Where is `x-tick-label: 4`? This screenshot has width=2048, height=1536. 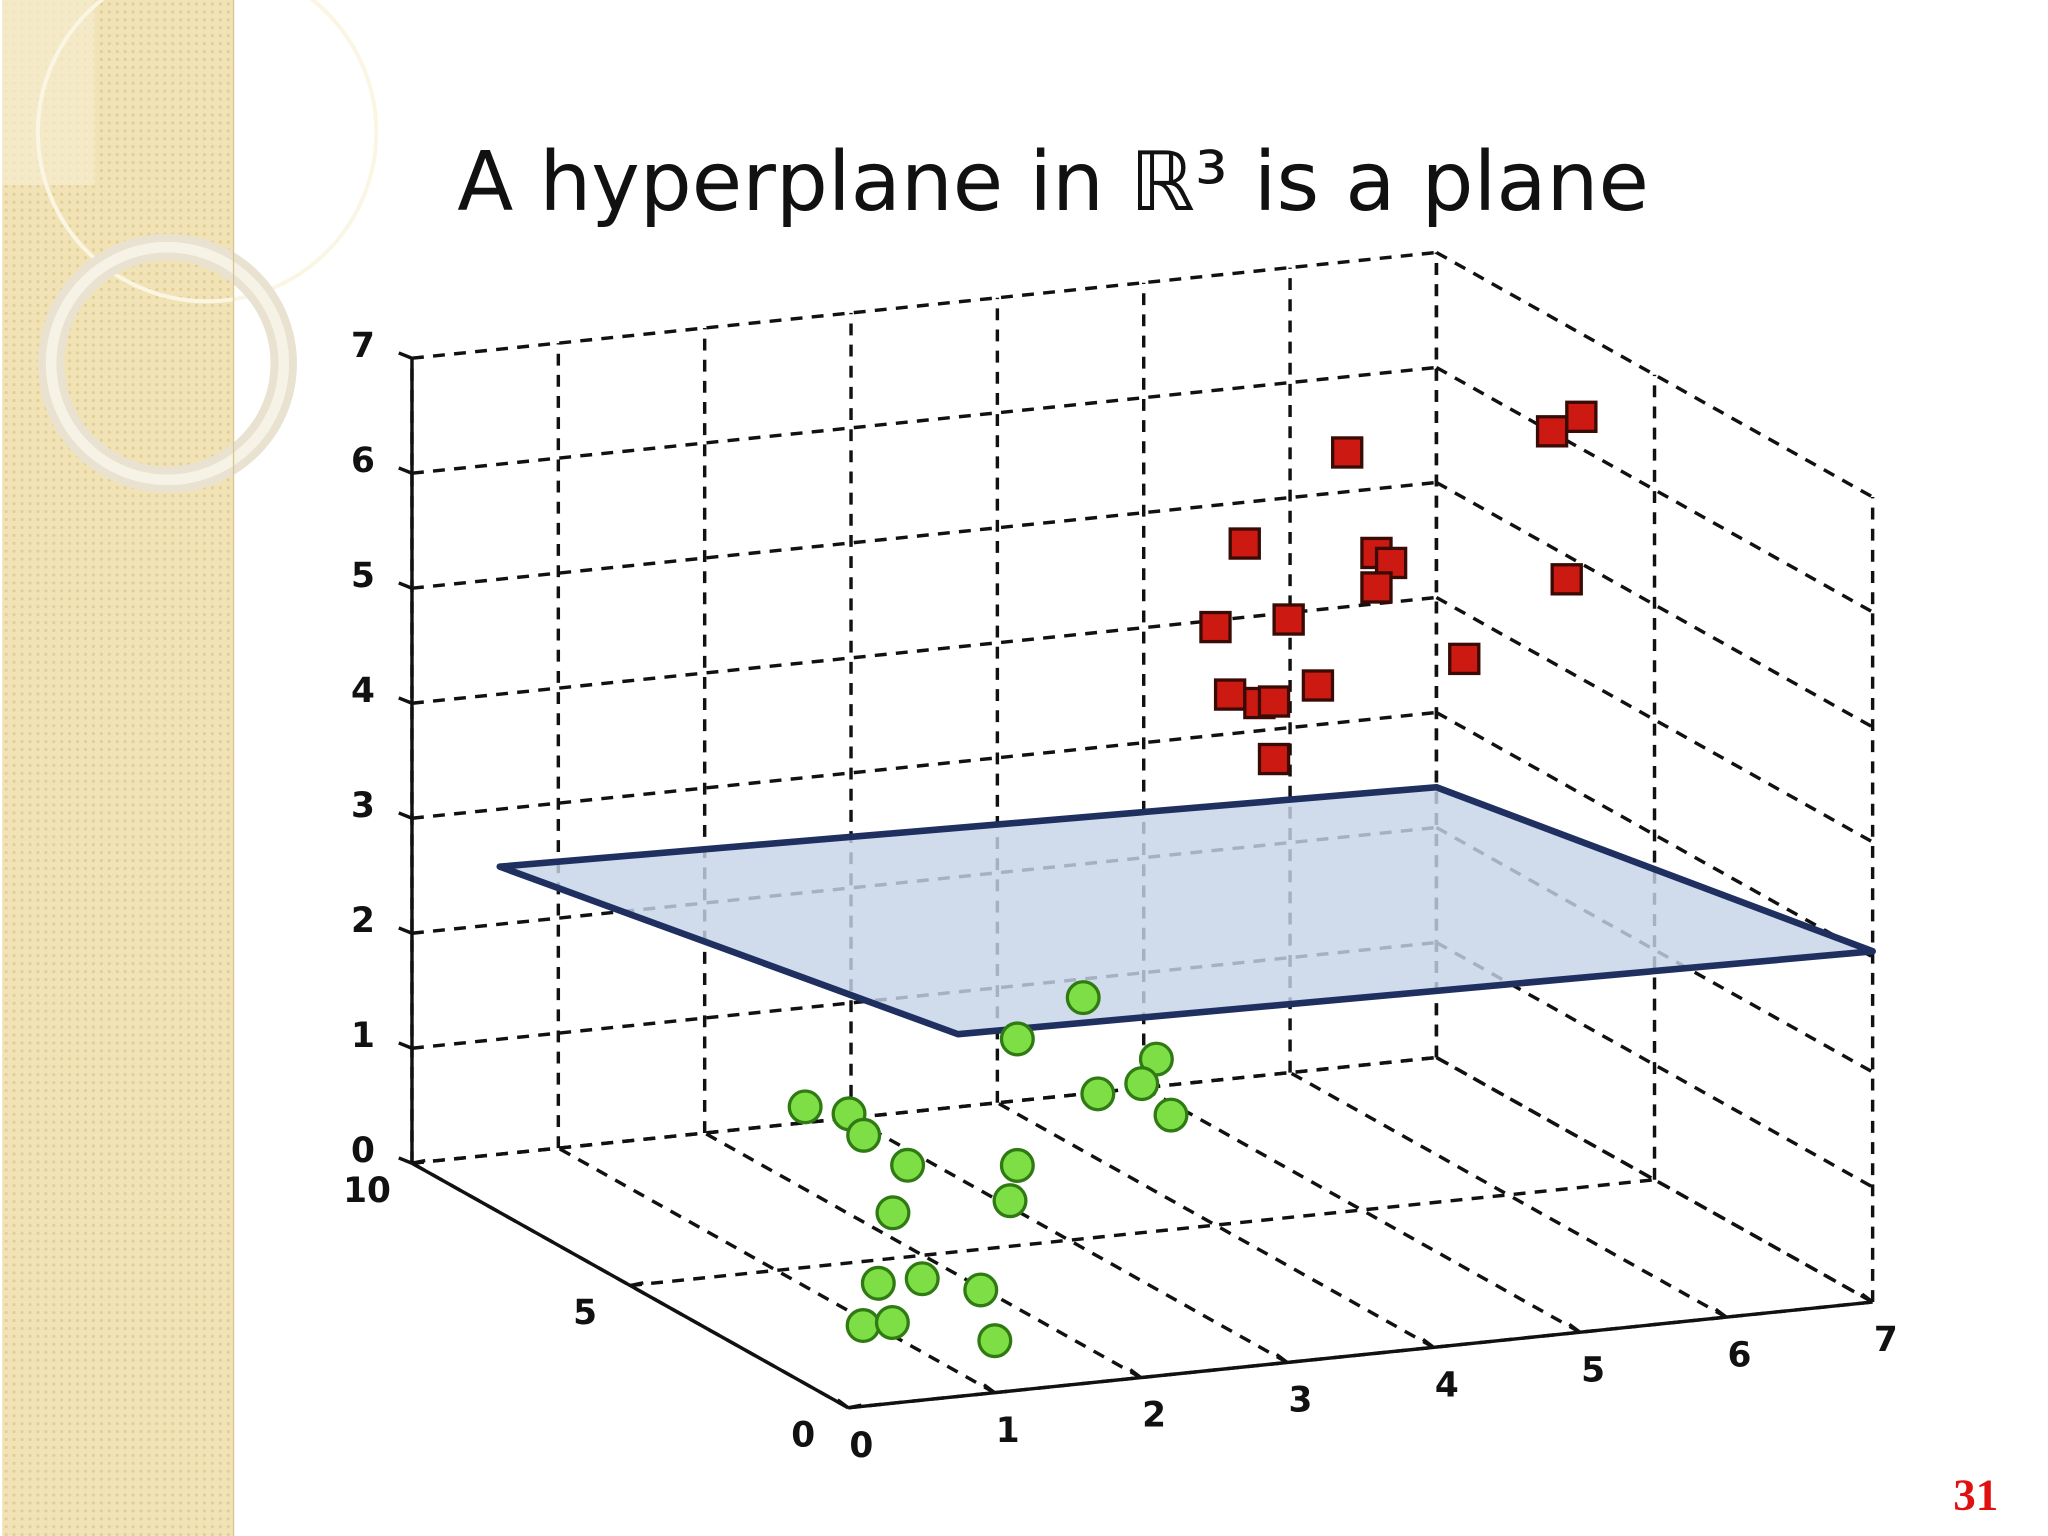 x-tick-label: 4 is located at coordinates (1447, 1386).